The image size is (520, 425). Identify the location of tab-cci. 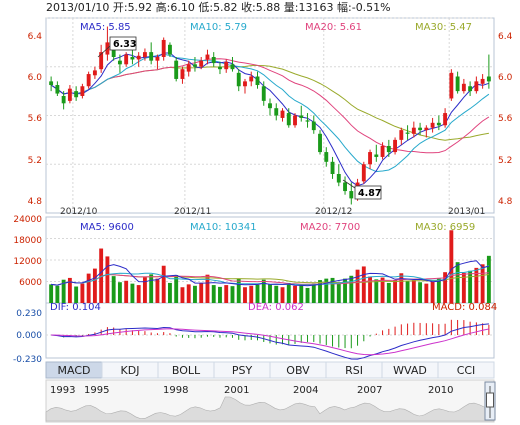
(466, 370).